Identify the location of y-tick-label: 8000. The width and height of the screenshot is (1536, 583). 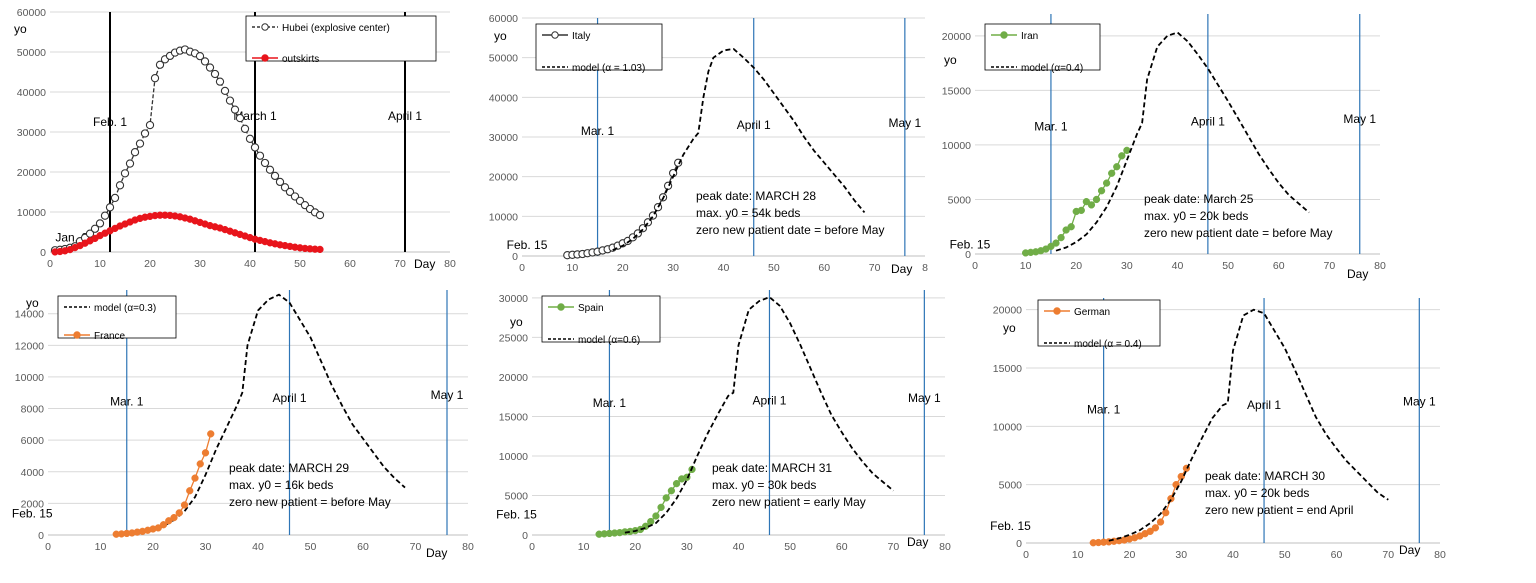
(33, 410).